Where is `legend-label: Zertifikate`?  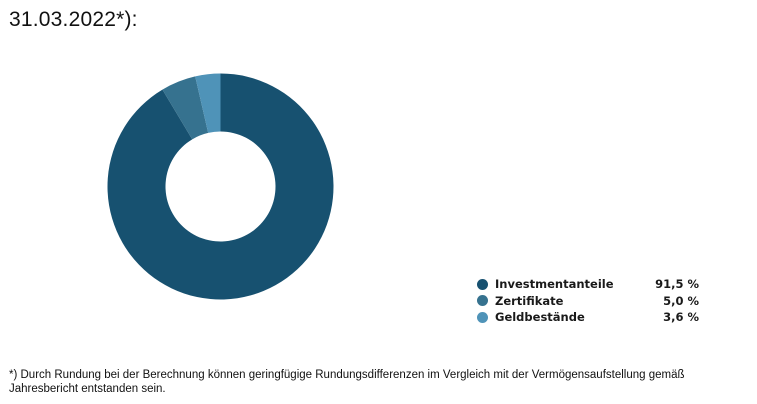
legend-label: Zertifikate is located at coordinates (529, 300).